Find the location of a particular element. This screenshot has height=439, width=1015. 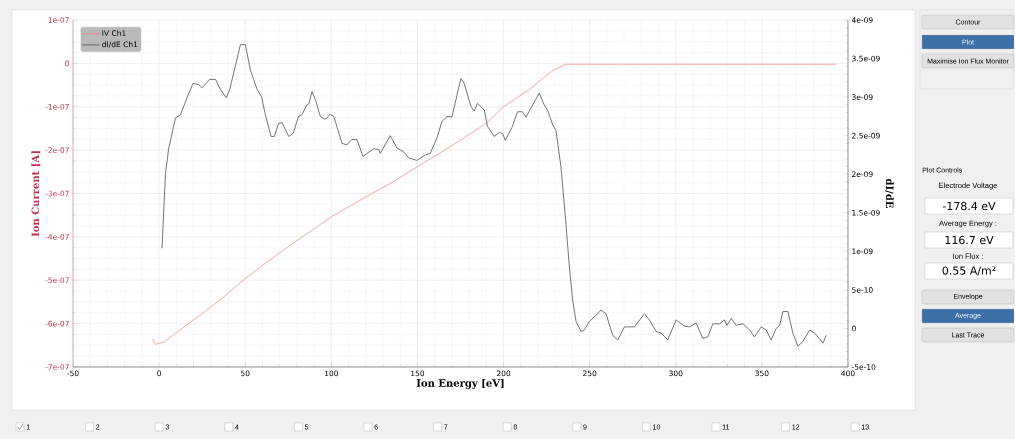

text: 0.55 A/m² is located at coordinates (969, 271).